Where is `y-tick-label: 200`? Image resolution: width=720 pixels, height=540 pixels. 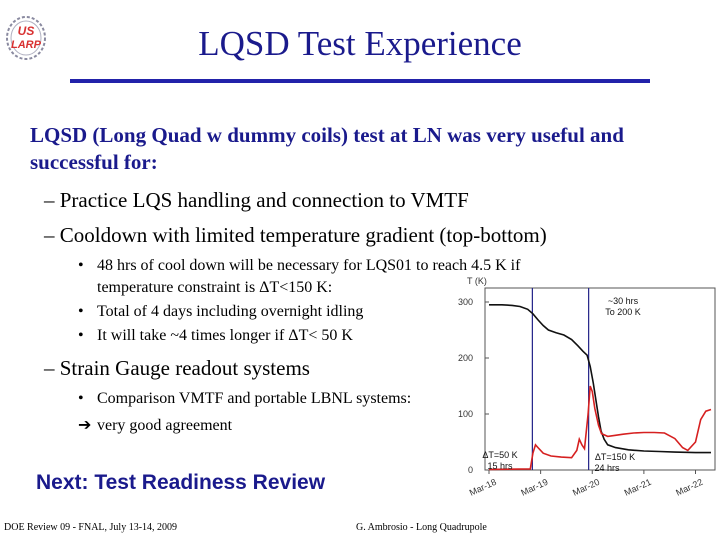 y-tick-label: 200 is located at coordinates (465, 358).